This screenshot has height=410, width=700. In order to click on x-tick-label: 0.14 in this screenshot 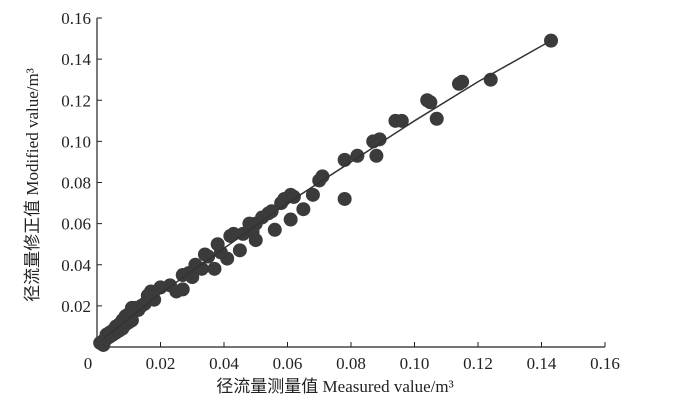, I will do `click(542, 363)`.